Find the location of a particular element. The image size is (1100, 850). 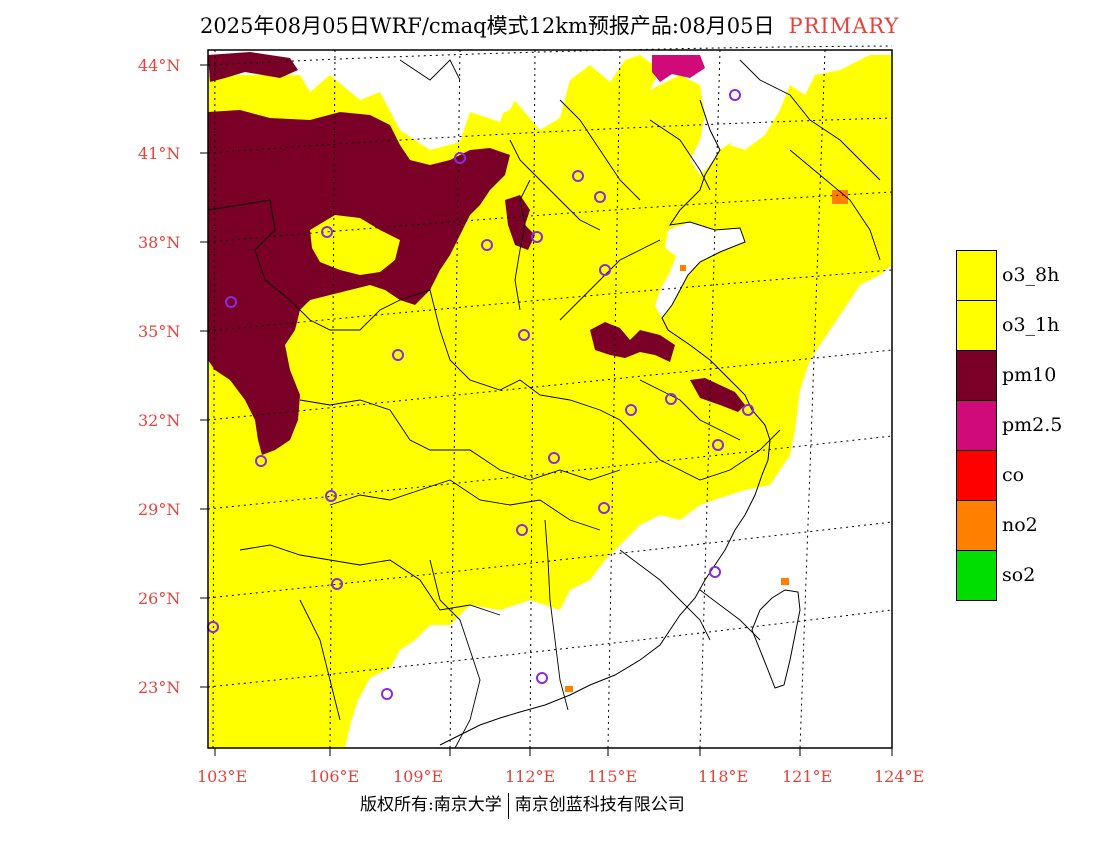

legend-item-so2: so2 is located at coordinates (1026, 575).